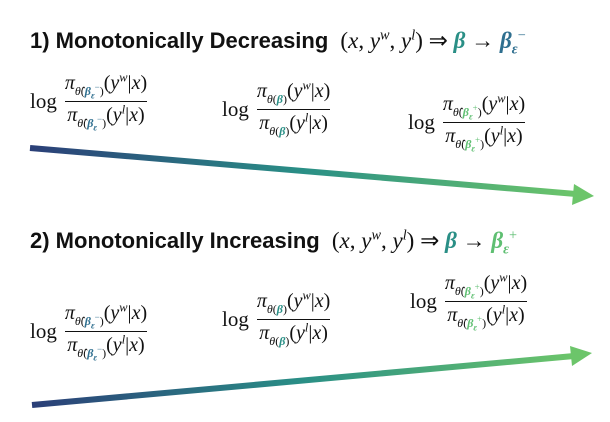 The height and width of the screenshot is (422, 610). What do you see at coordinates (276, 108) in the screenshot?
I see `term-decreasing-beta: log πθ(β)(yw|x) πθ(β)(yl|x)` at bounding box center [276, 108].